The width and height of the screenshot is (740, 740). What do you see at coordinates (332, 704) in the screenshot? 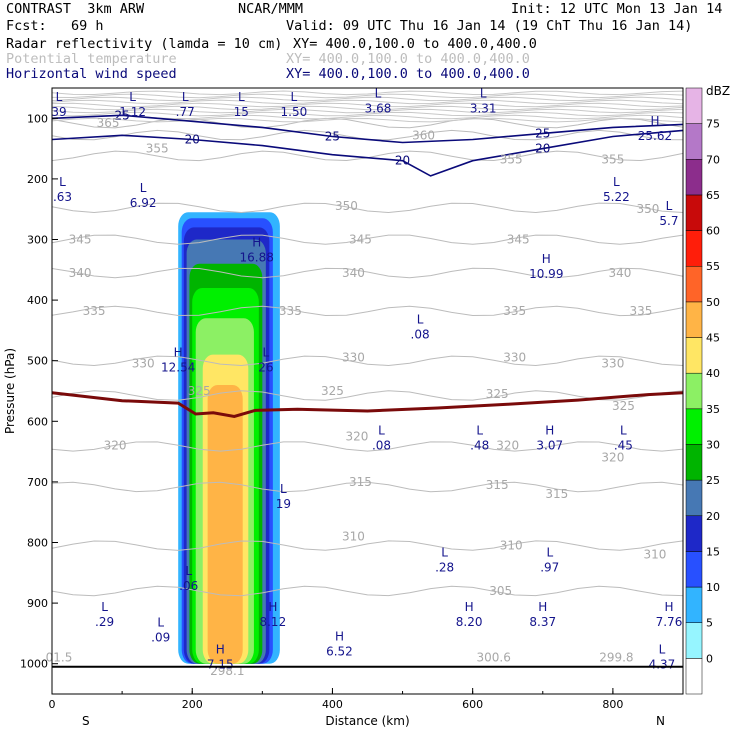
I see `x-tick-label: 400` at bounding box center [332, 704].